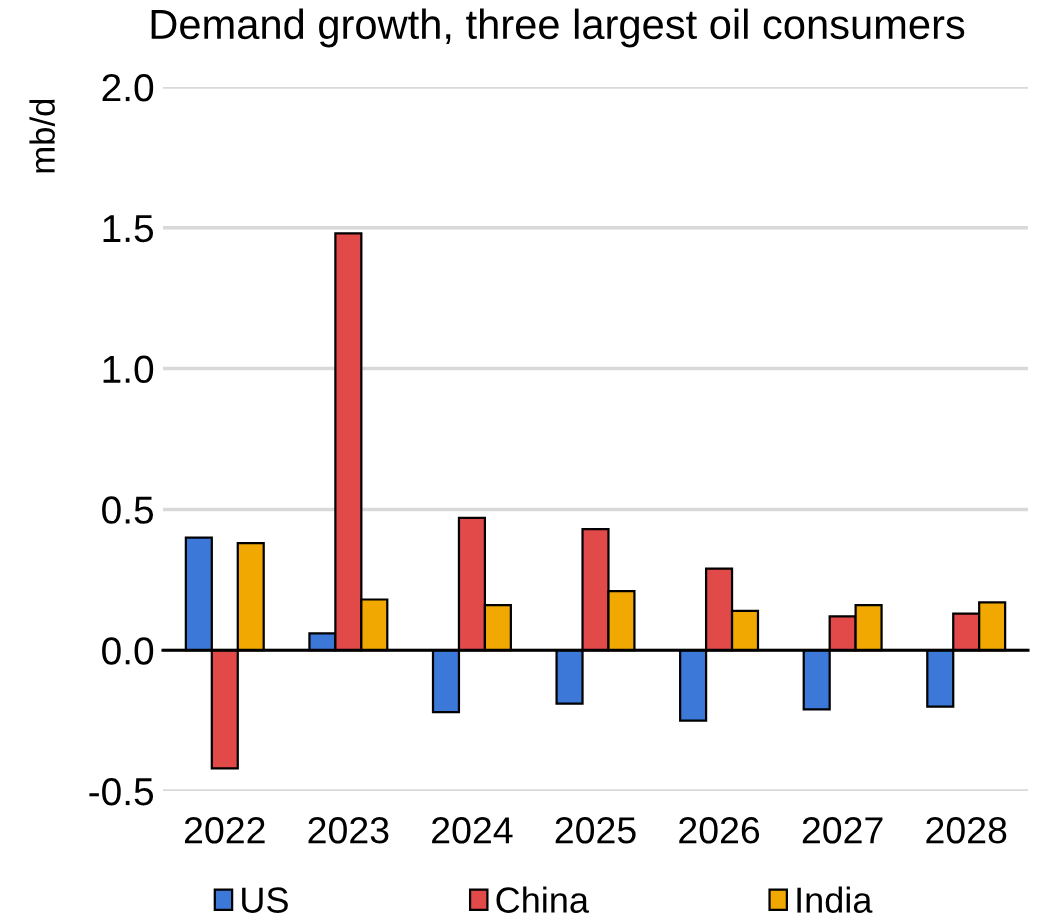 Image resolution: width=1043 pixels, height=921 pixels. What do you see at coordinates (128, 229) in the screenshot?
I see `y-tick-label: 1.5` at bounding box center [128, 229].